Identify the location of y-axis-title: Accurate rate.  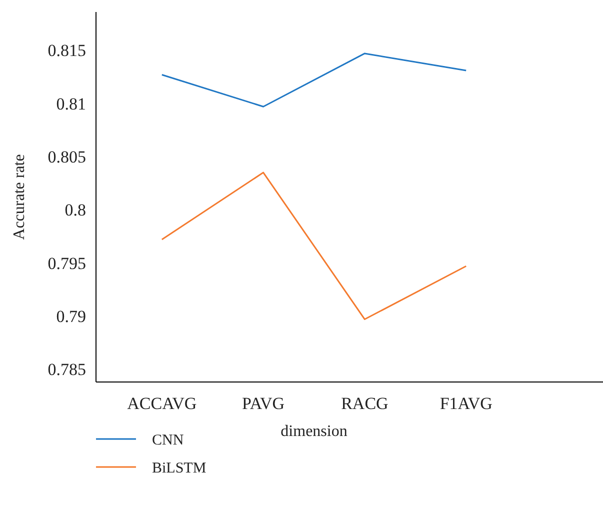
(19, 197).